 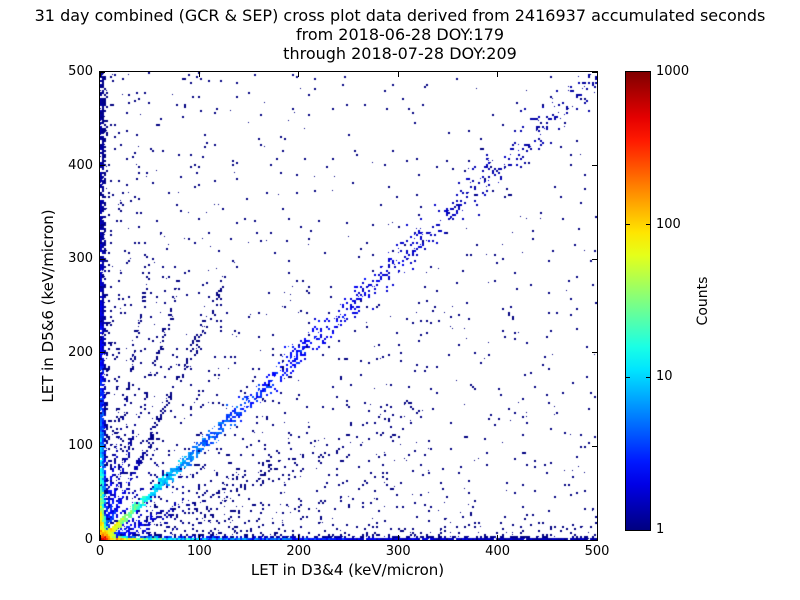 What do you see at coordinates (673, 71) in the screenshot?
I see `colorbar-tick-label: 1000` at bounding box center [673, 71].